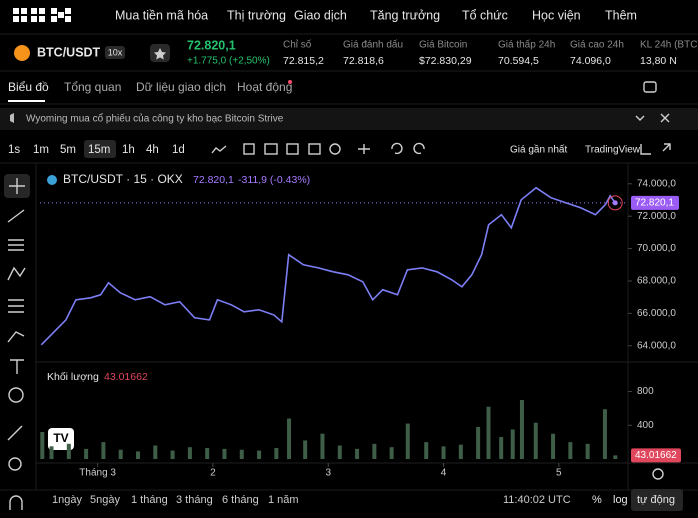 The height and width of the screenshot is (518, 698). What do you see at coordinates (537, 500) in the screenshot?
I see `clock: 11:40:02 UTC` at bounding box center [537, 500].